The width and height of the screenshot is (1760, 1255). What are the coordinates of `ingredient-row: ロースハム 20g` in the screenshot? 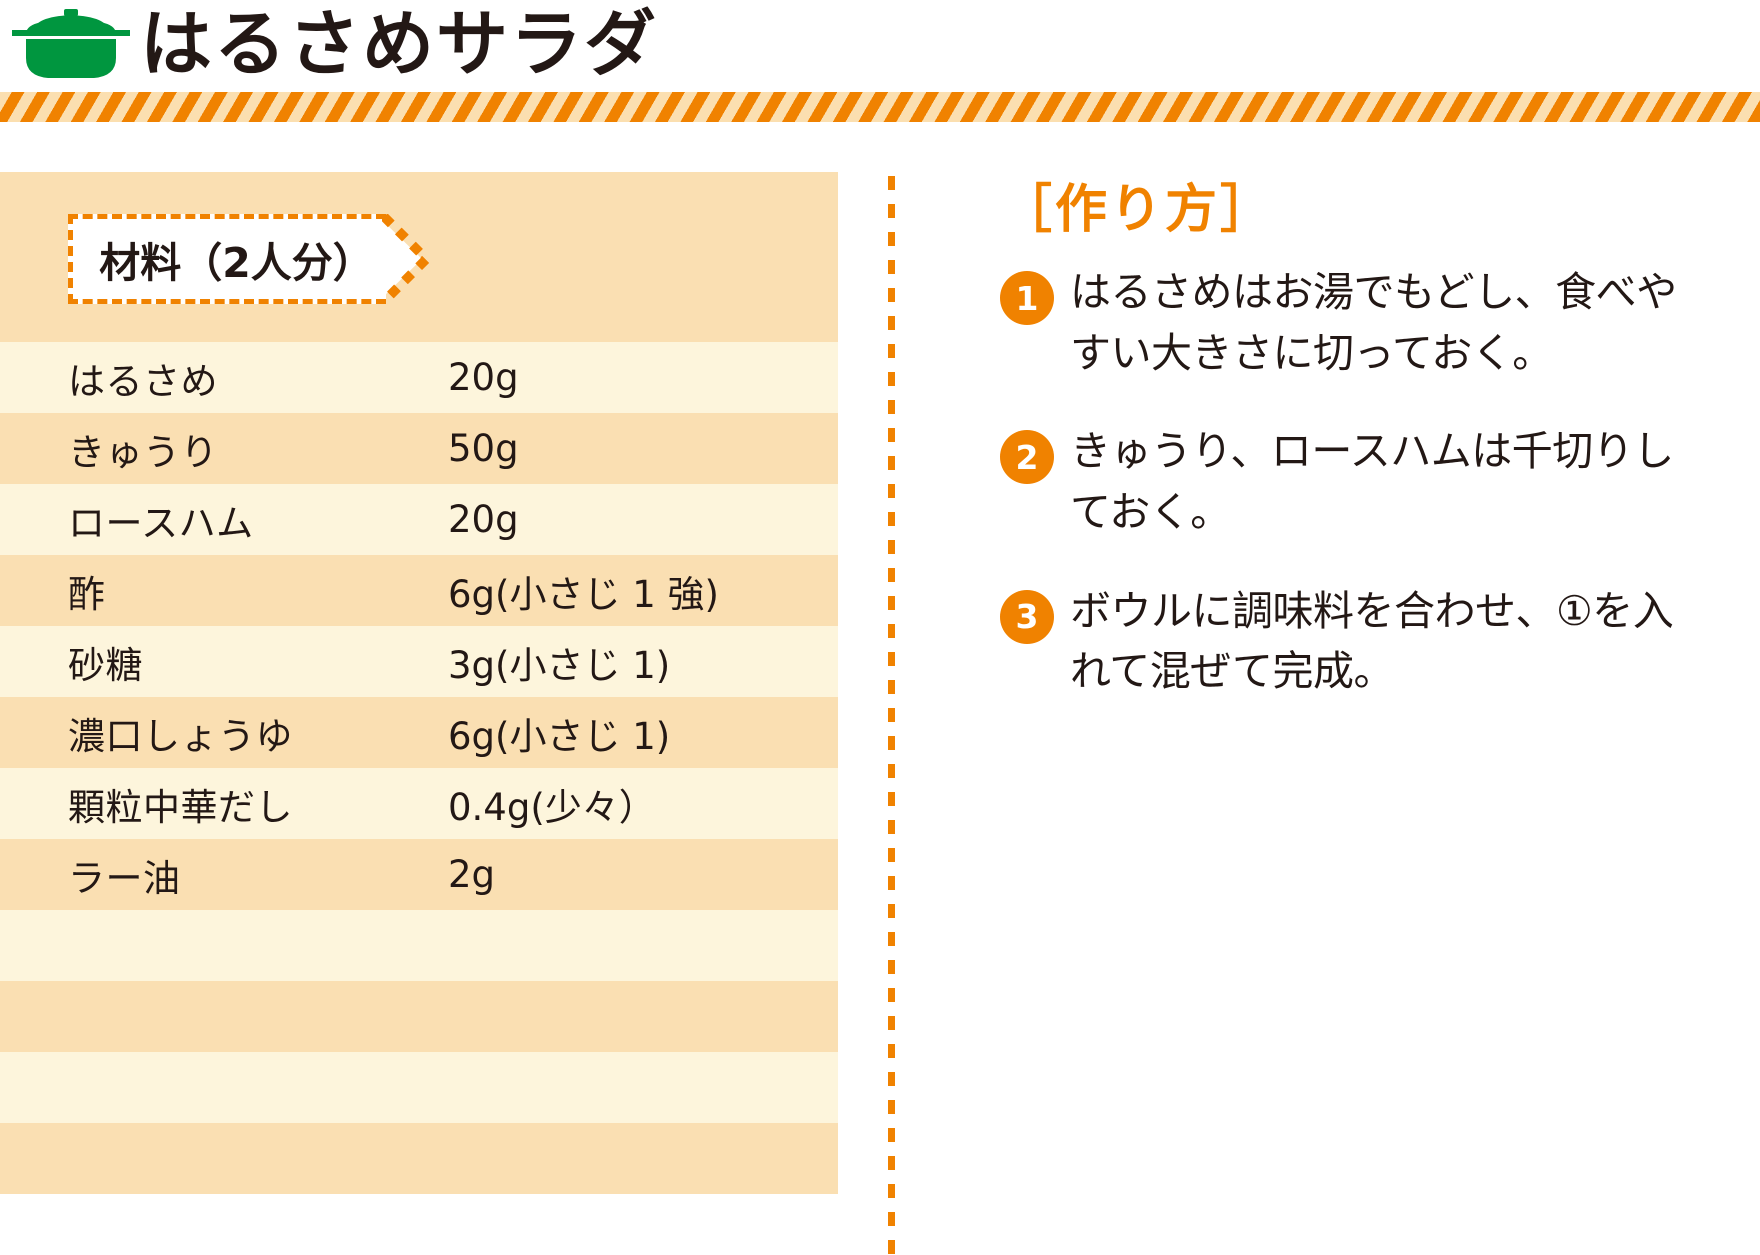 It's located at (419, 519).